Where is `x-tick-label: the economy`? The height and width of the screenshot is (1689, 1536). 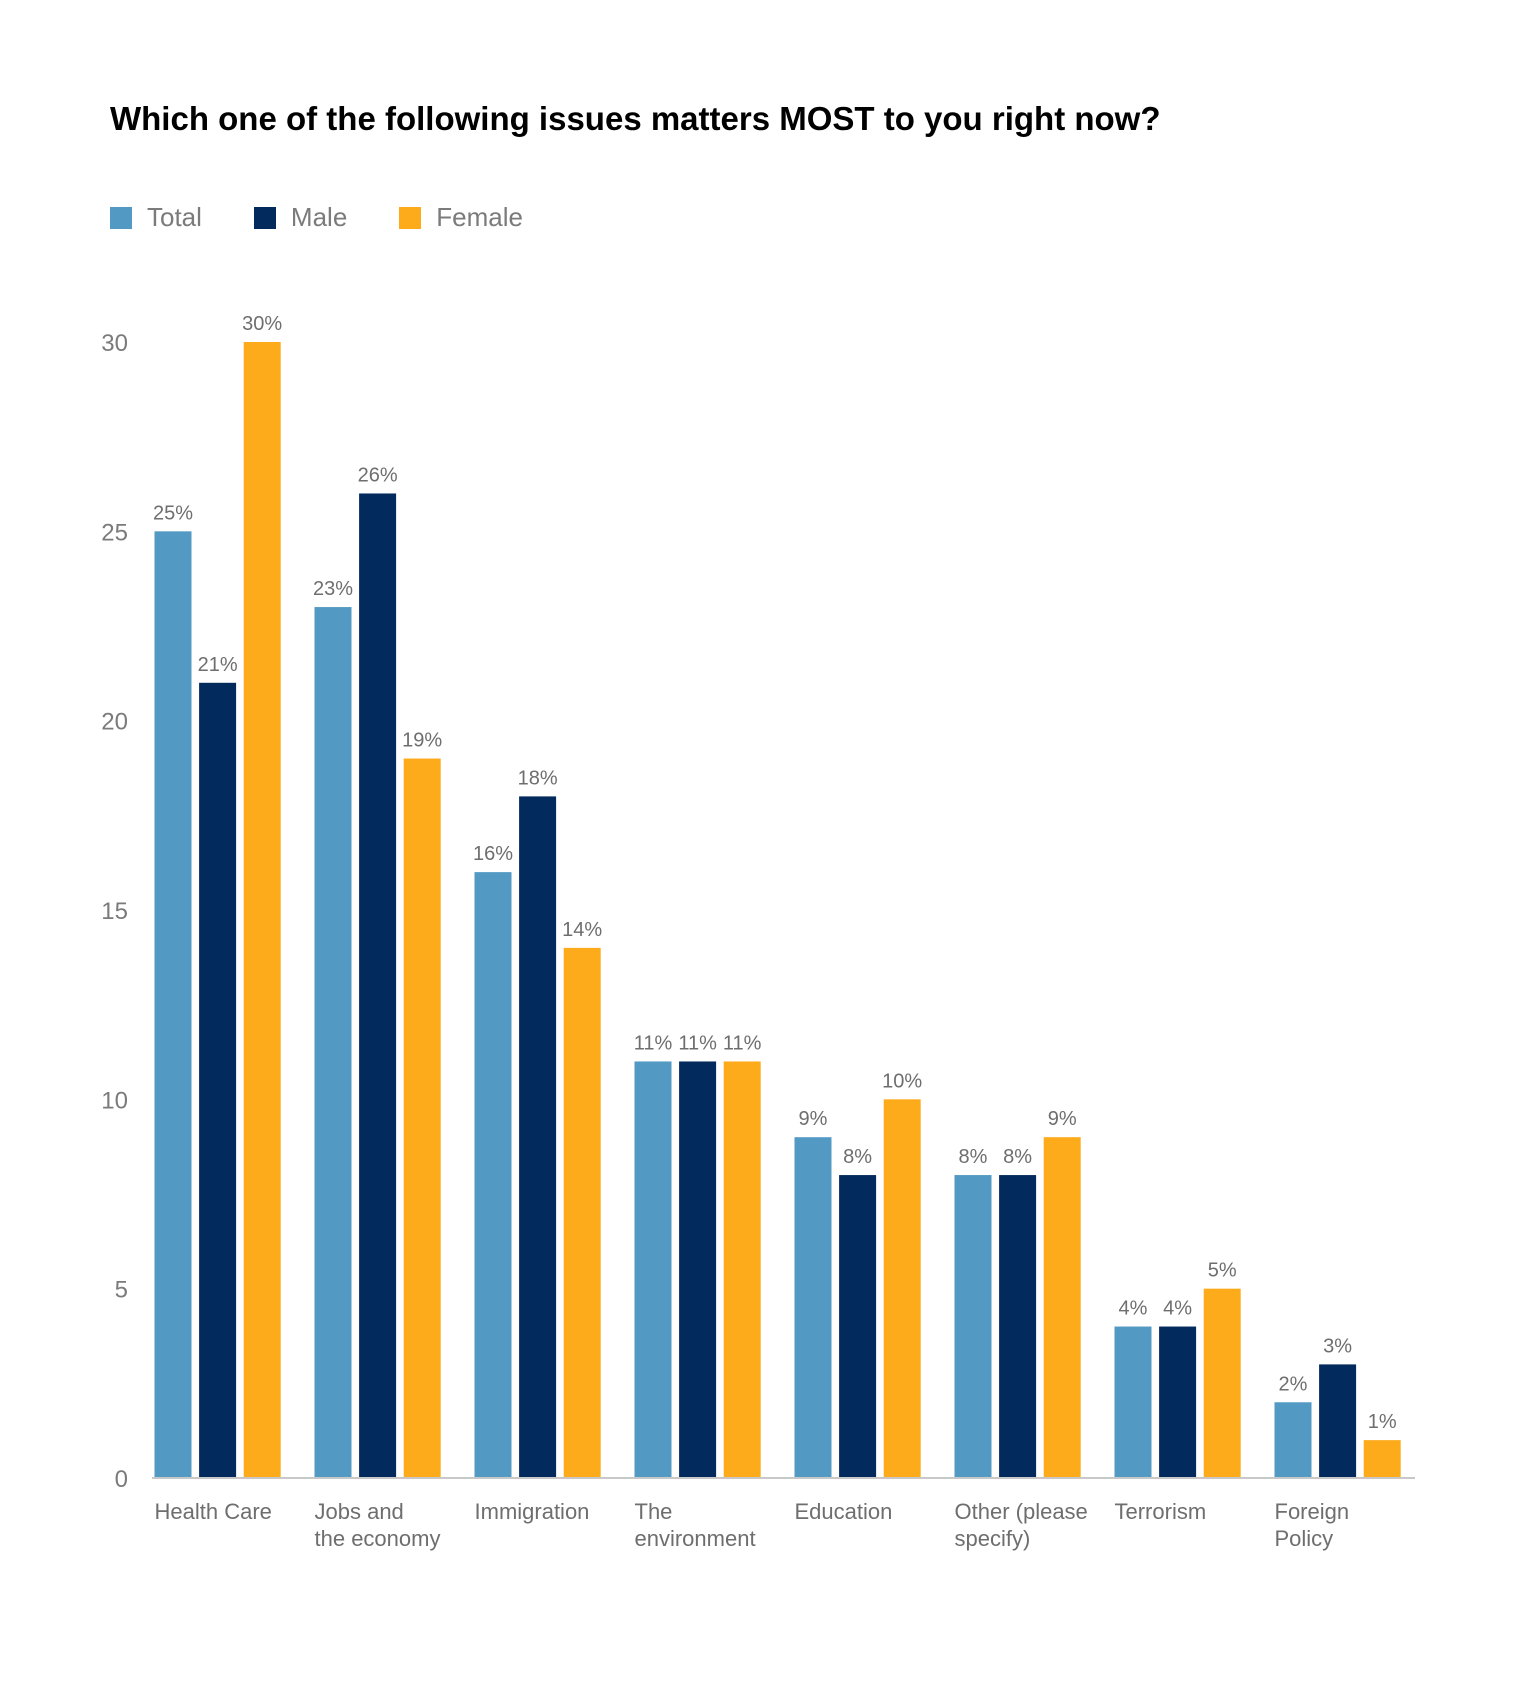 x-tick-label: the economy is located at coordinates (378, 1538).